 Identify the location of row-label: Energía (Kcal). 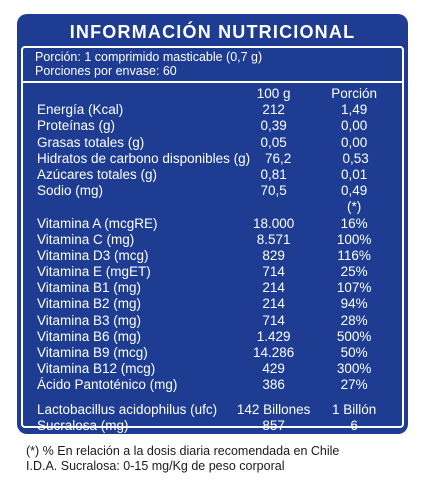
(80, 110).